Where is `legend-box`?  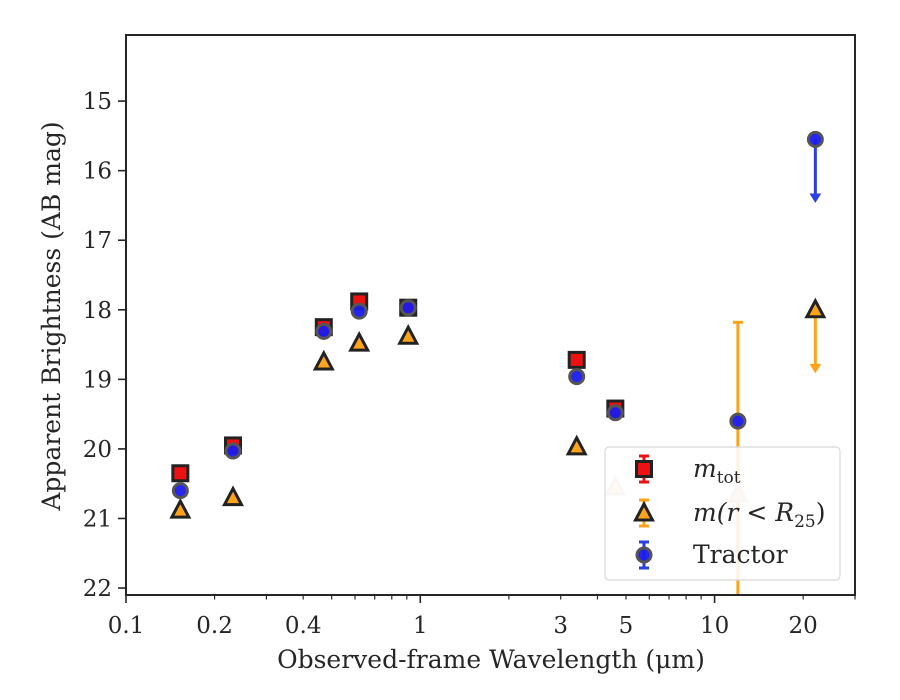 legend-box is located at coordinates (722, 513).